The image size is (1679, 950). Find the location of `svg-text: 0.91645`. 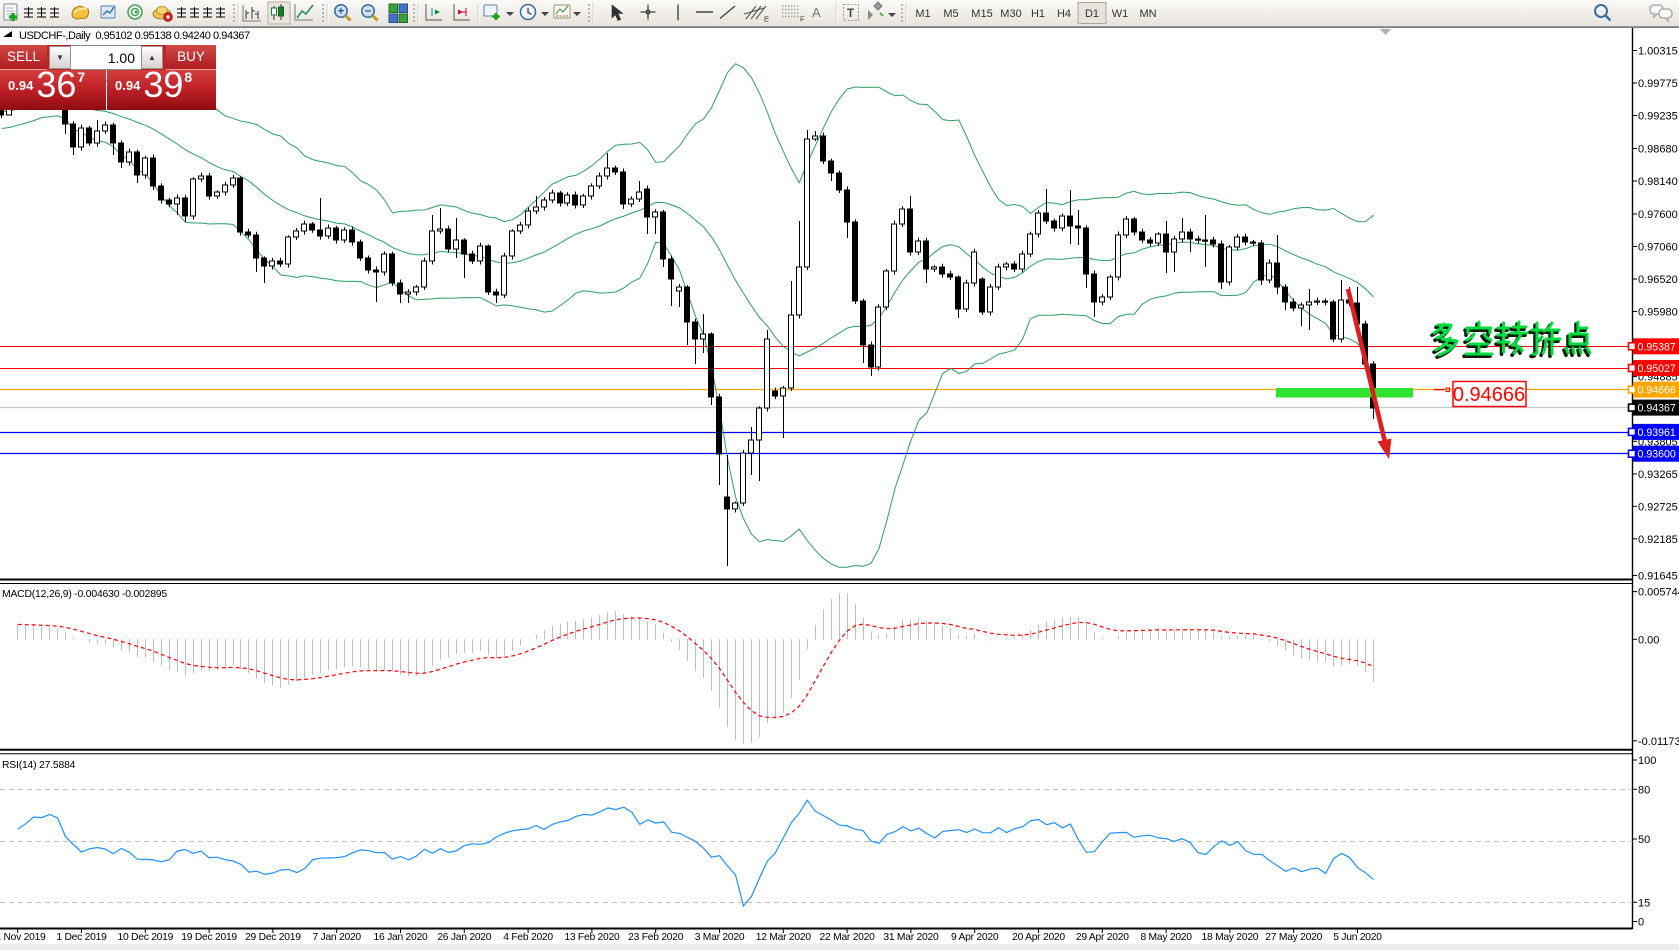

svg-text: 0.91645 is located at coordinates (1658, 577).